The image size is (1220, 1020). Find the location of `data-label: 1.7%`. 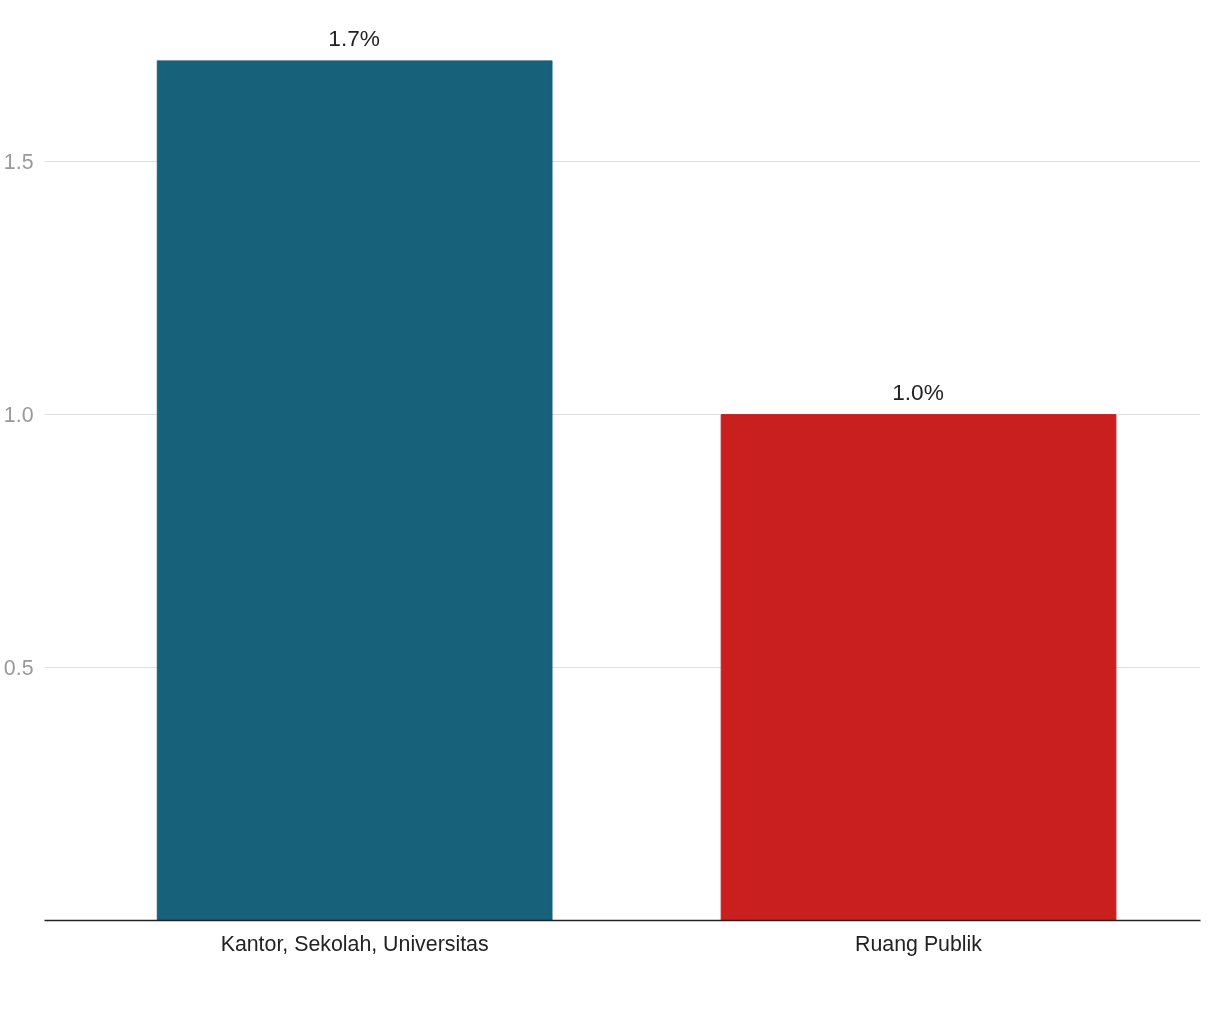

data-label: 1.7% is located at coordinates (354, 38).